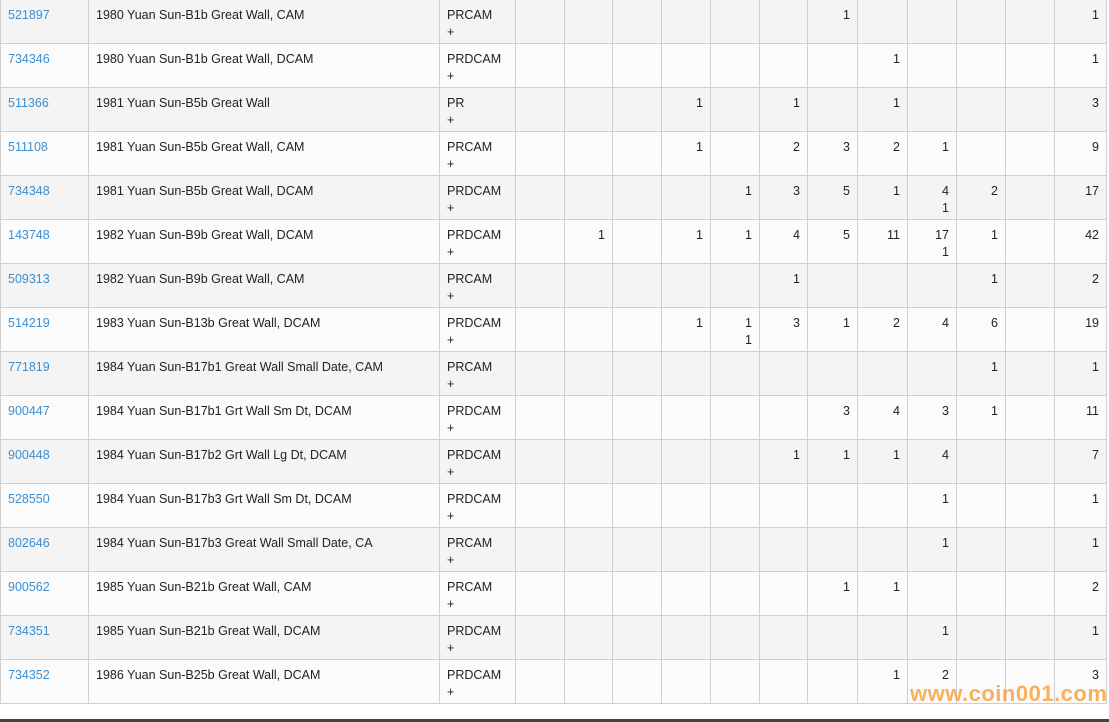  What do you see at coordinates (29, 455) in the screenshot?
I see `cert-id-link: 900448` at bounding box center [29, 455].